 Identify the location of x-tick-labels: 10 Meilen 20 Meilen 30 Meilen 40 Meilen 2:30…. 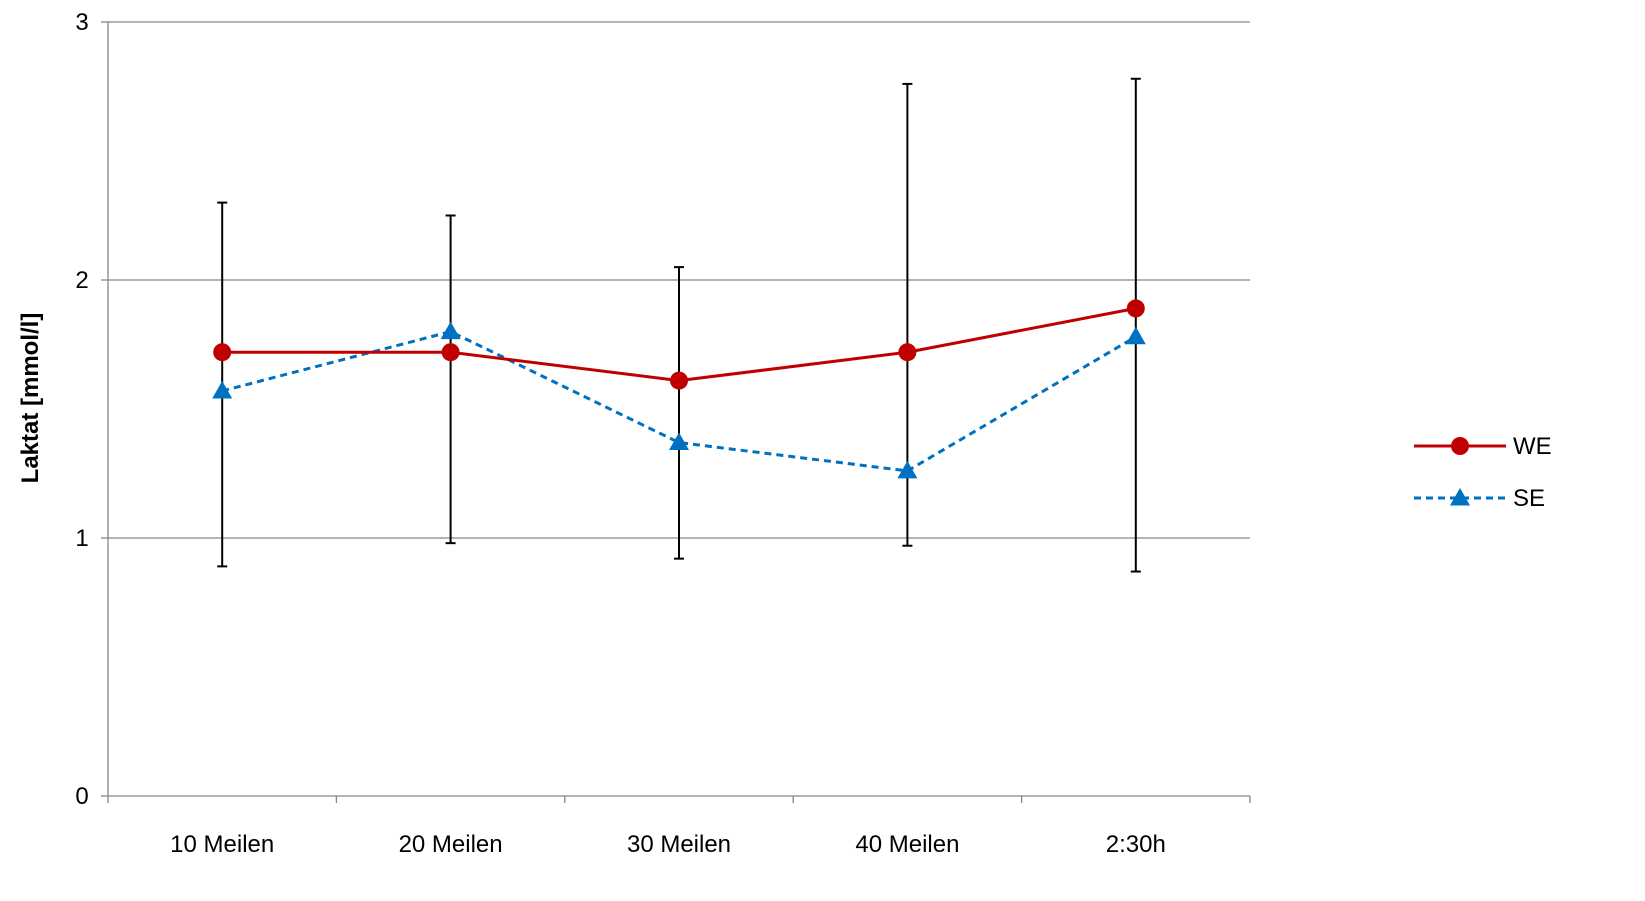
(668, 844).